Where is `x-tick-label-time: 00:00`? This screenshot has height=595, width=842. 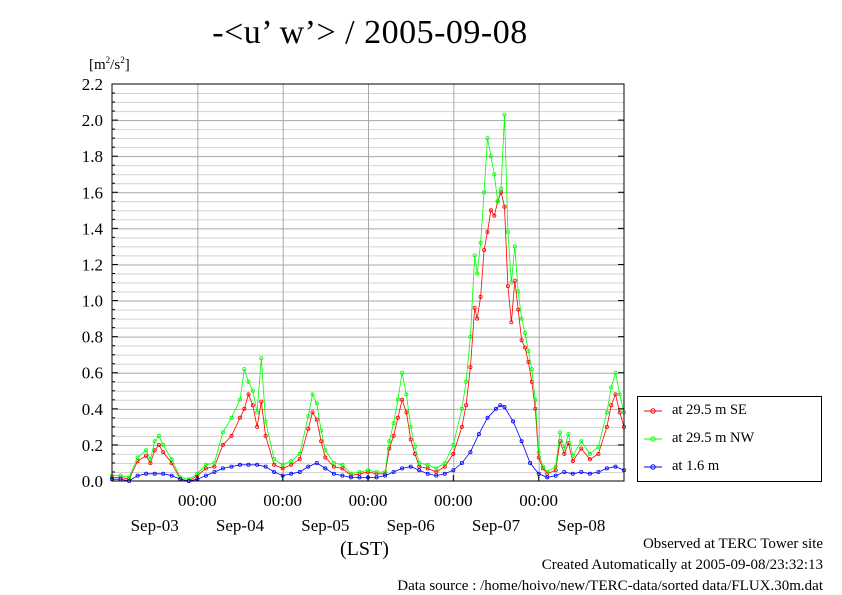 x-tick-label-time: 00:00 is located at coordinates (453, 500).